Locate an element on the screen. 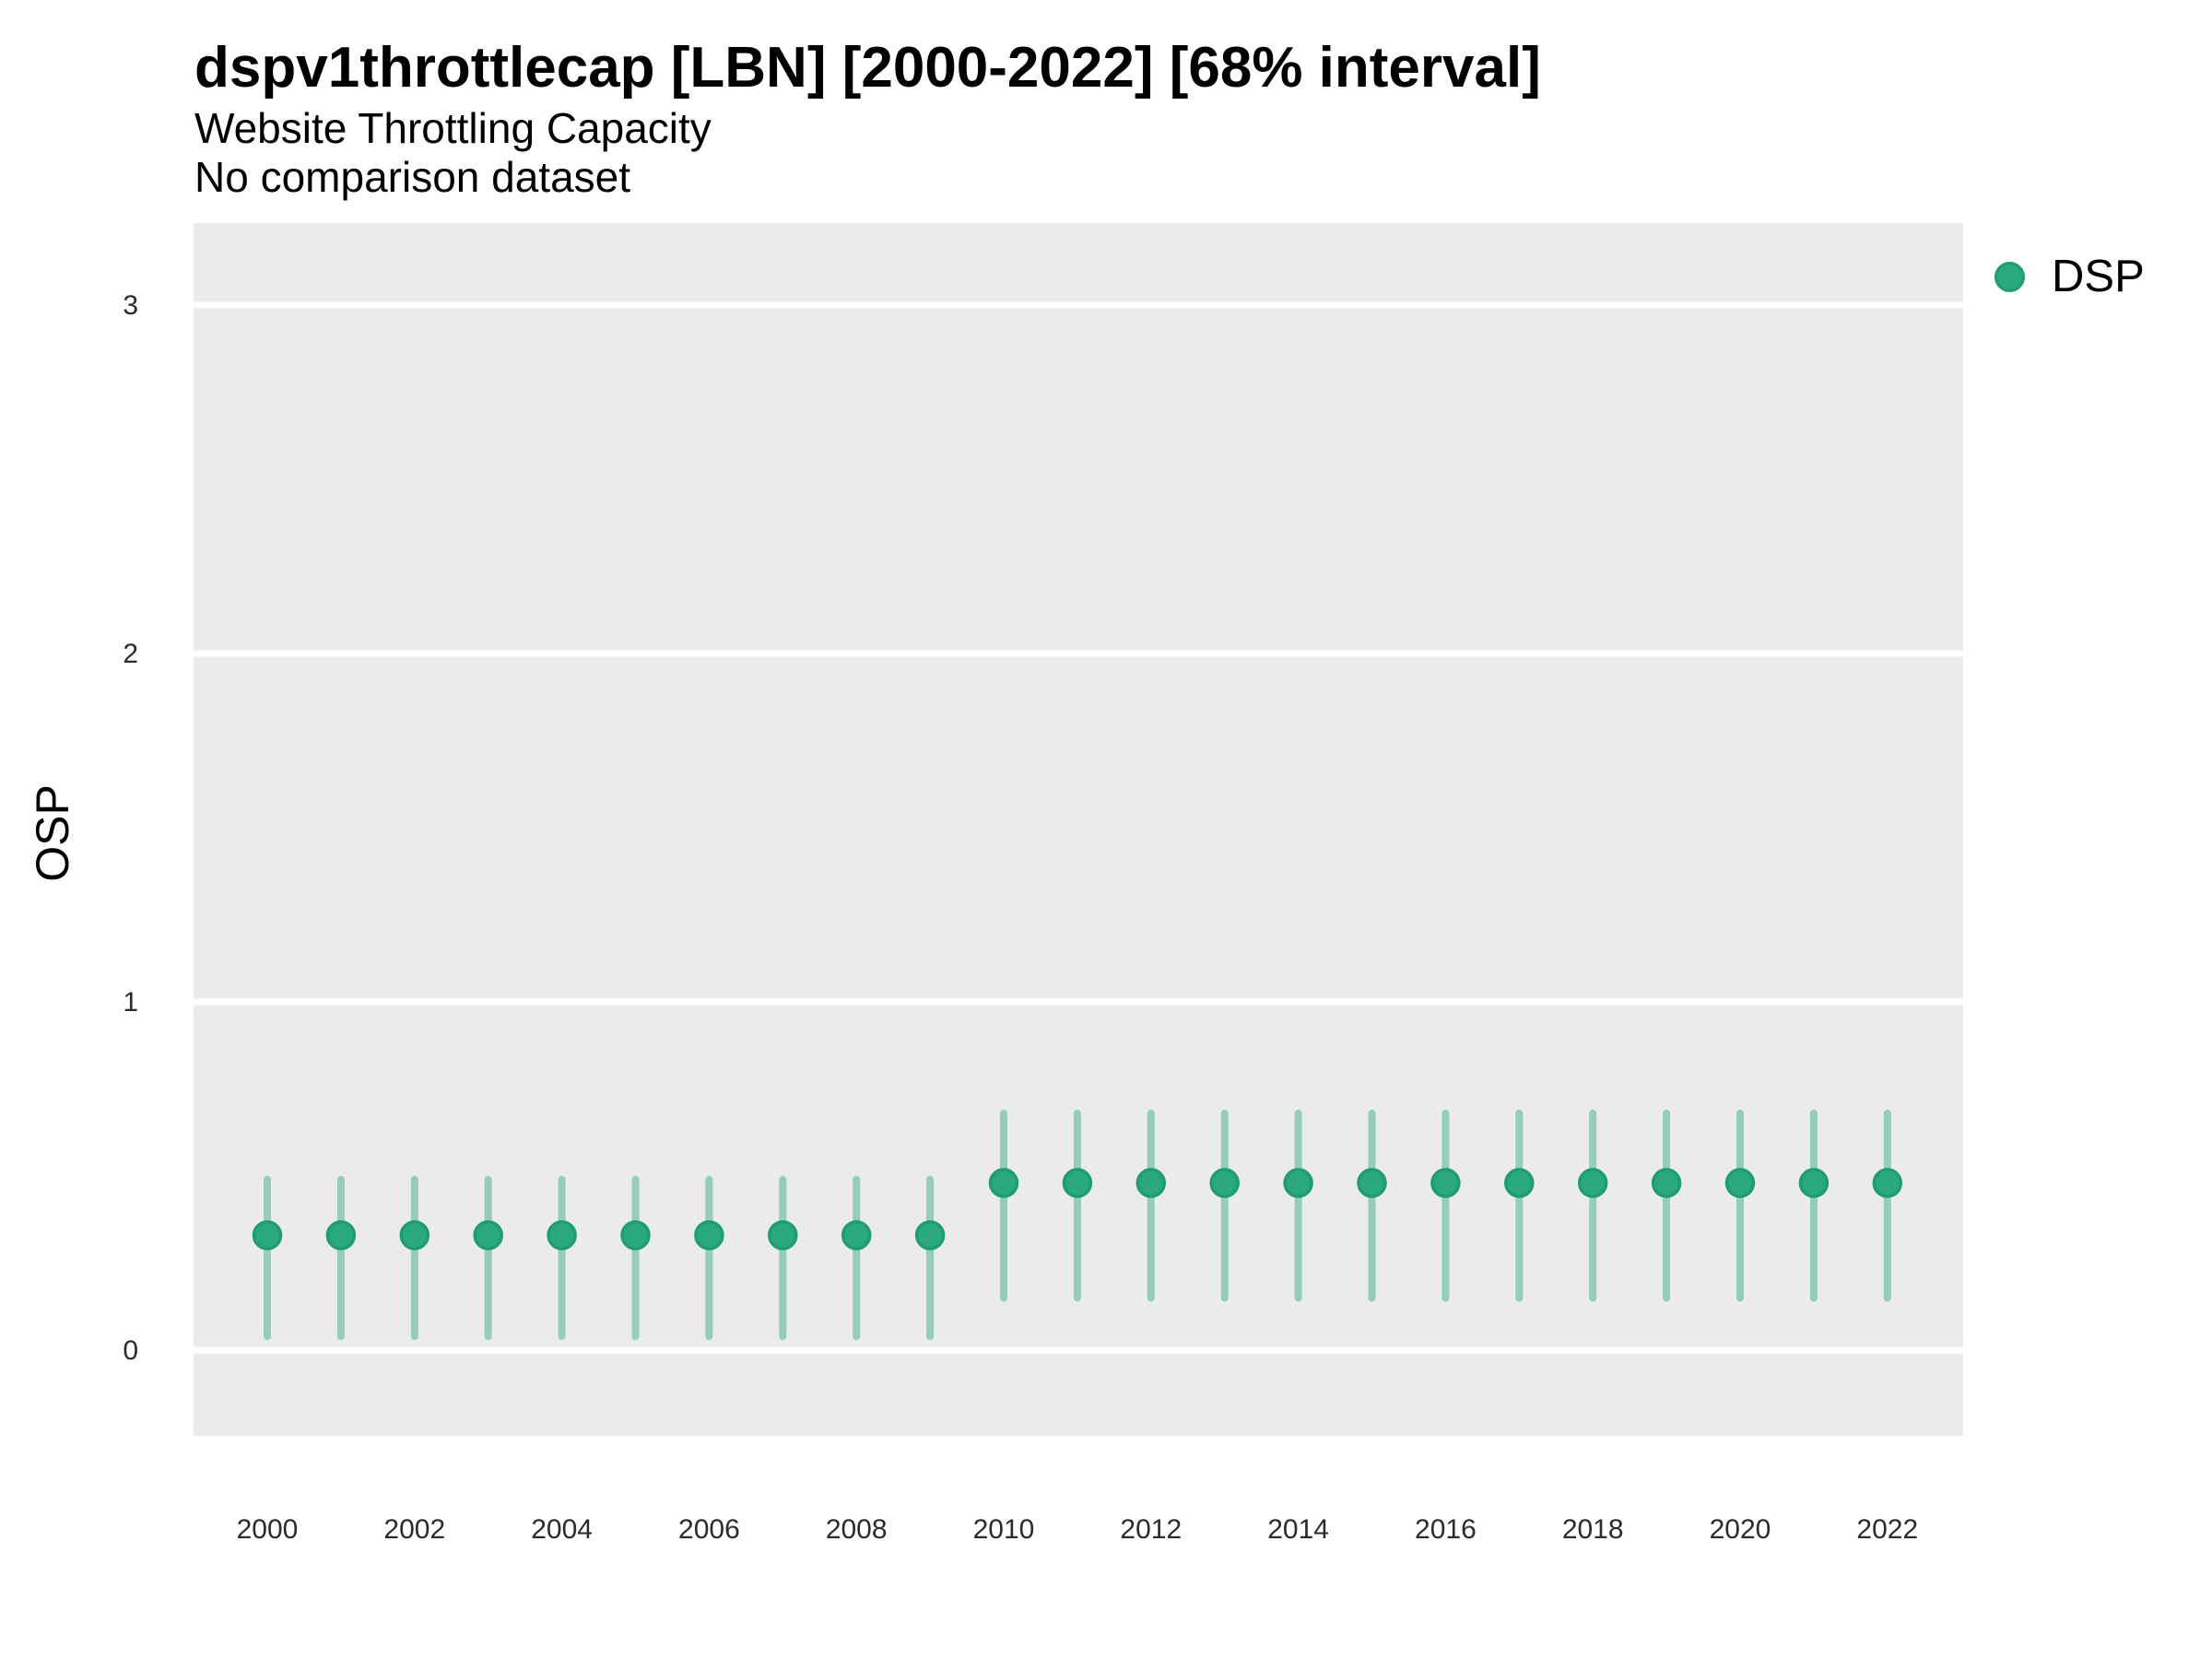 This screenshot has width=2212, height=1659. point-2015 is located at coordinates (1372, 1183).